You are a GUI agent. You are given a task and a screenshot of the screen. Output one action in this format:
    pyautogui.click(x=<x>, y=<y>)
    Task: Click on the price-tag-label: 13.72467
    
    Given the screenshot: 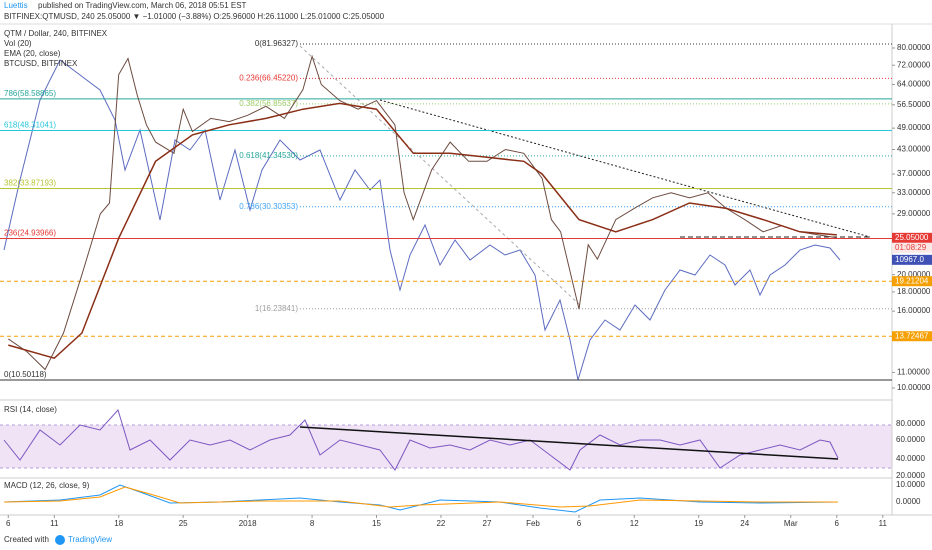 What is the action you would take?
    pyautogui.click(x=912, y=335)
    